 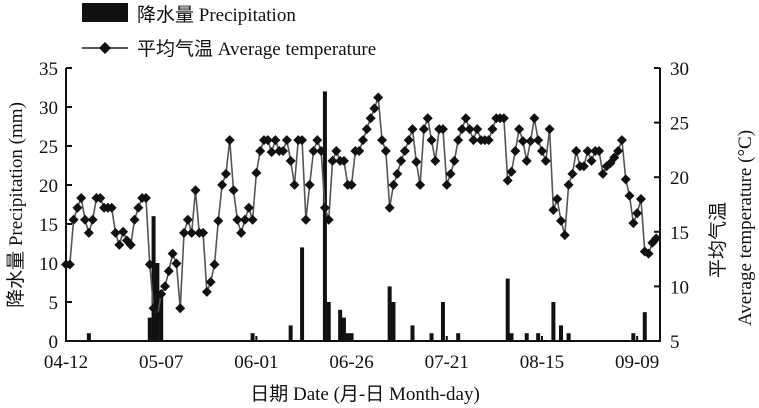 What do you see at coordinates (637, 362) in the screenshot?
I see `x-tick-label: 09-09` at bounding box center [637, 362].